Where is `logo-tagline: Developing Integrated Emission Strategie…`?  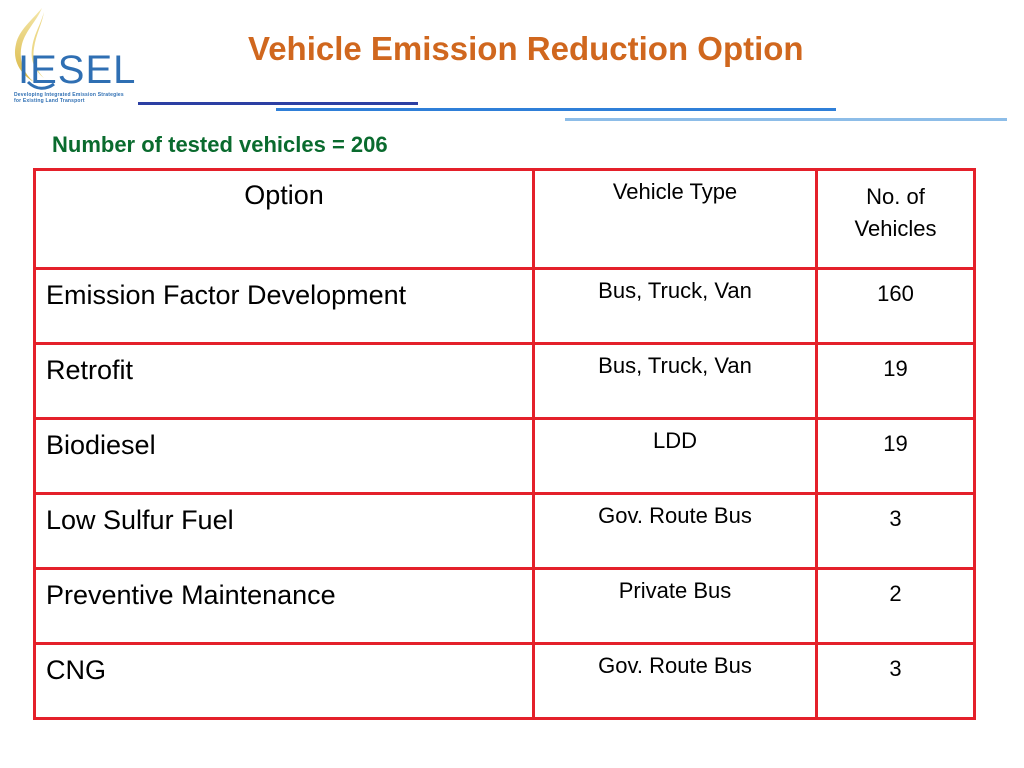 logo-tagline: Developing Integrated Emission Strategie… is located at coordinates (89, 98).